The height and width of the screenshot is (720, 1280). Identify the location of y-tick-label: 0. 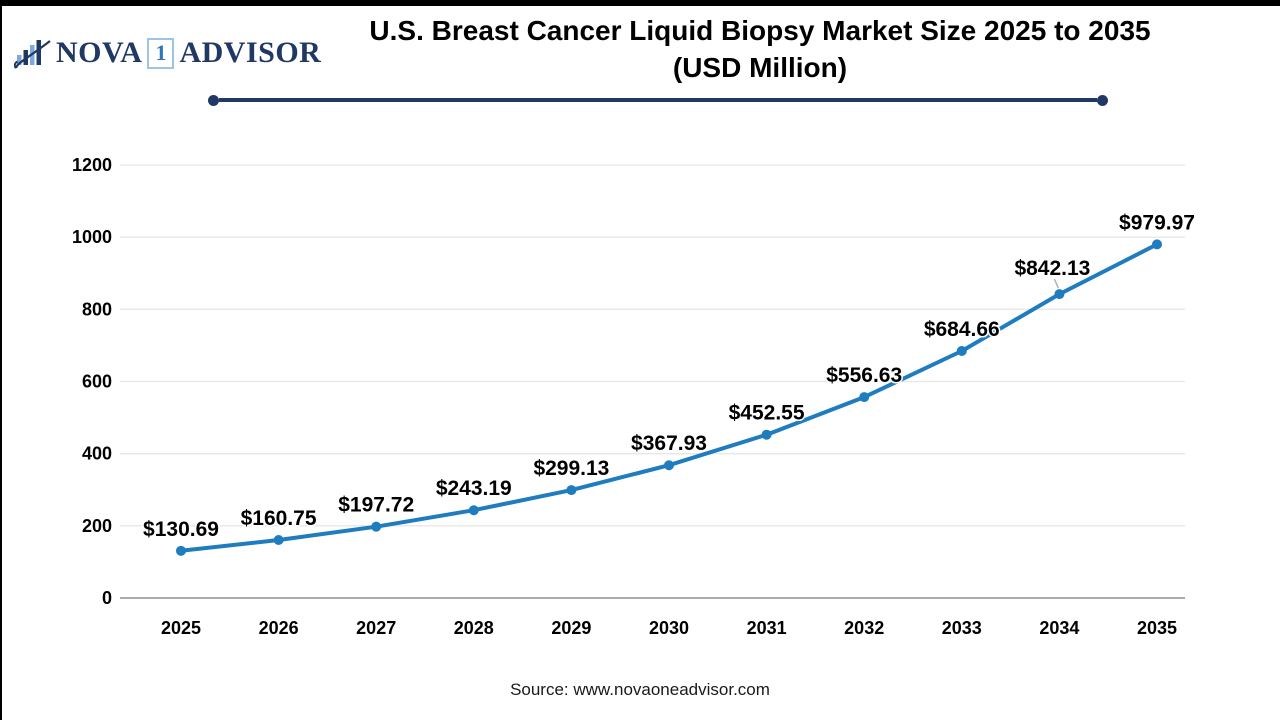
(107, 598).